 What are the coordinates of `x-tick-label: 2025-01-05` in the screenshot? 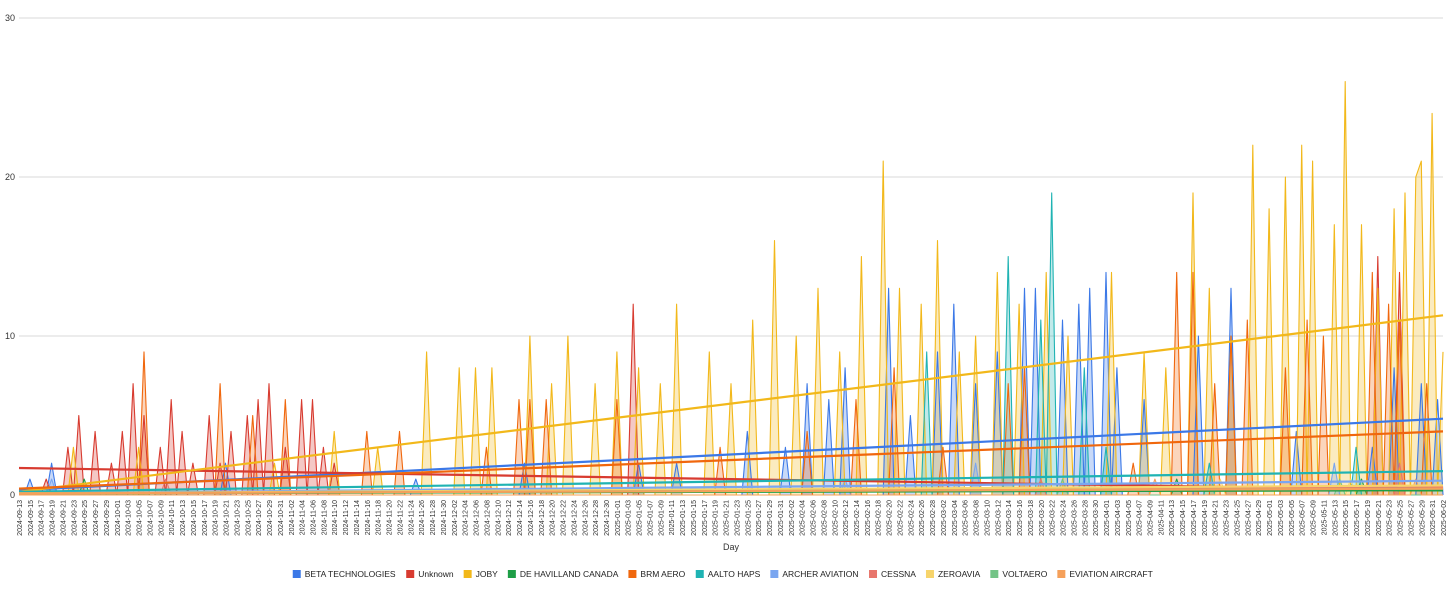 It's located at (640, 518).